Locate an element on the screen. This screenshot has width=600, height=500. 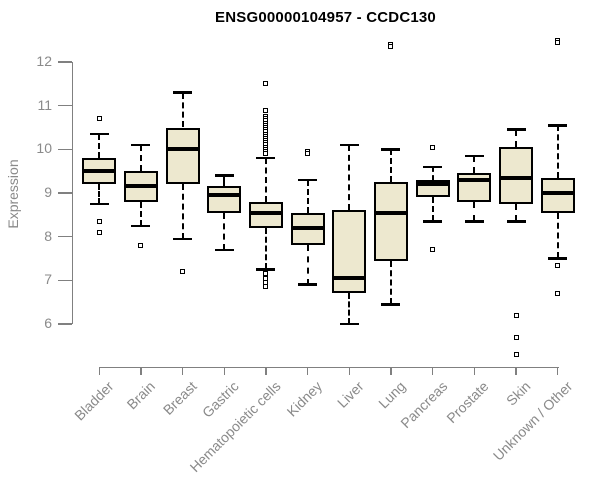
x-tick-label: Kidney is located at coordinates (304, 399).